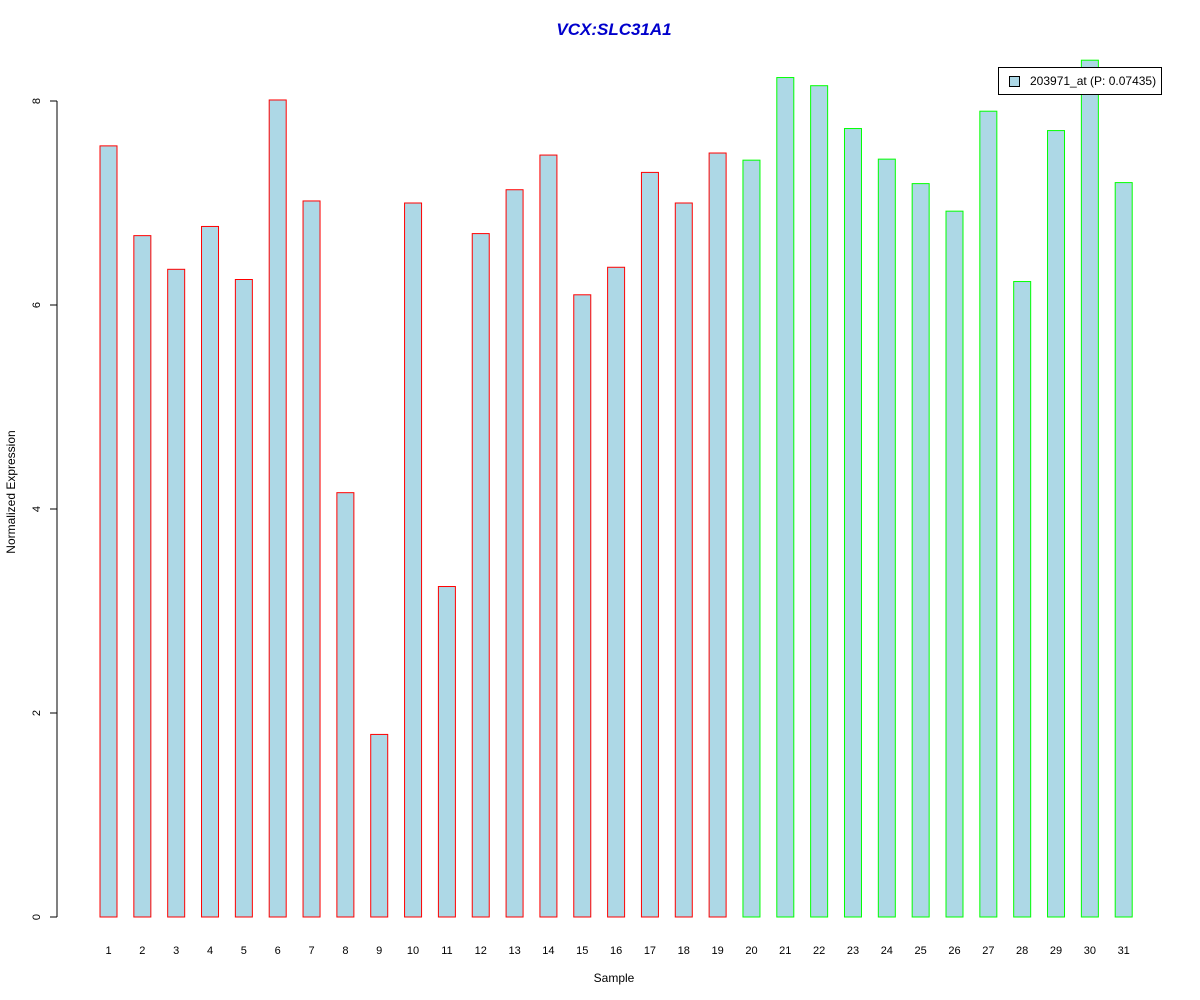 Image resolution: width=1200 pixels, height=1000 pixels. What do you see at coordinates (887, 951) in the screenshot?
I see `x-tick-label: 24` at bounding box center [887, 951].